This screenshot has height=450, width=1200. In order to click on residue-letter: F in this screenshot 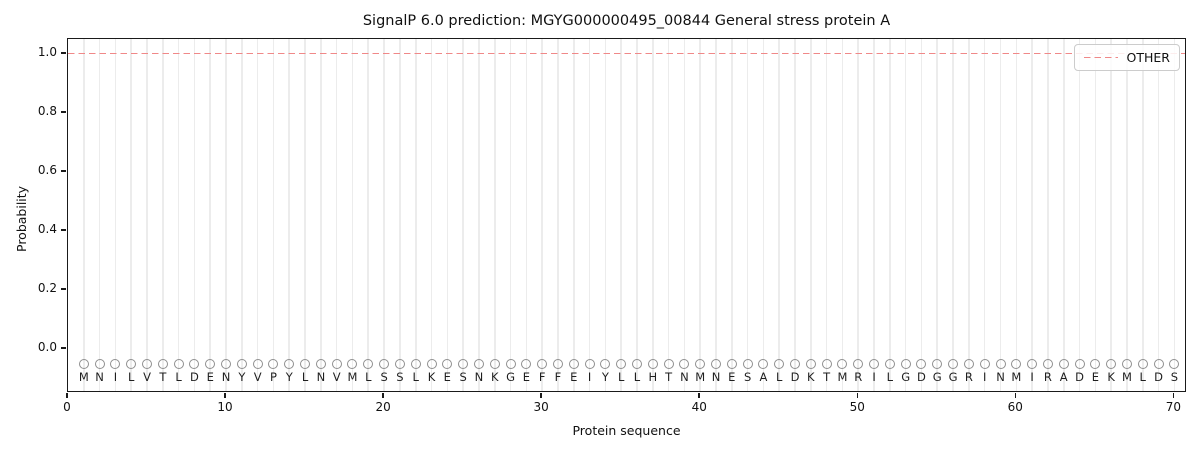, I will do `click(558, 377)`.